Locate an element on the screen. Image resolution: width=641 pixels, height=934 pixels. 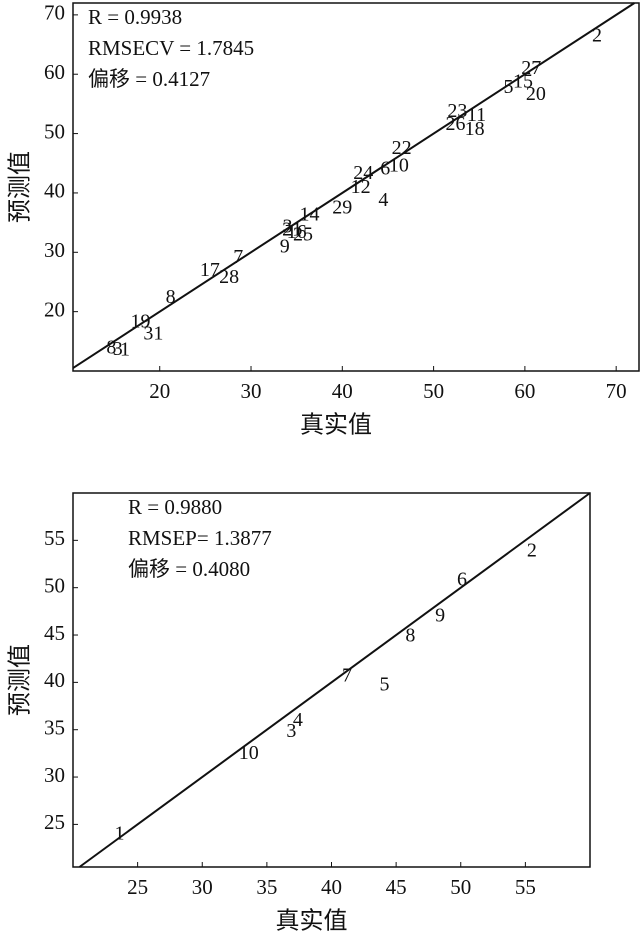
y-tick-label: 35 is located at coordinates (54, 728).